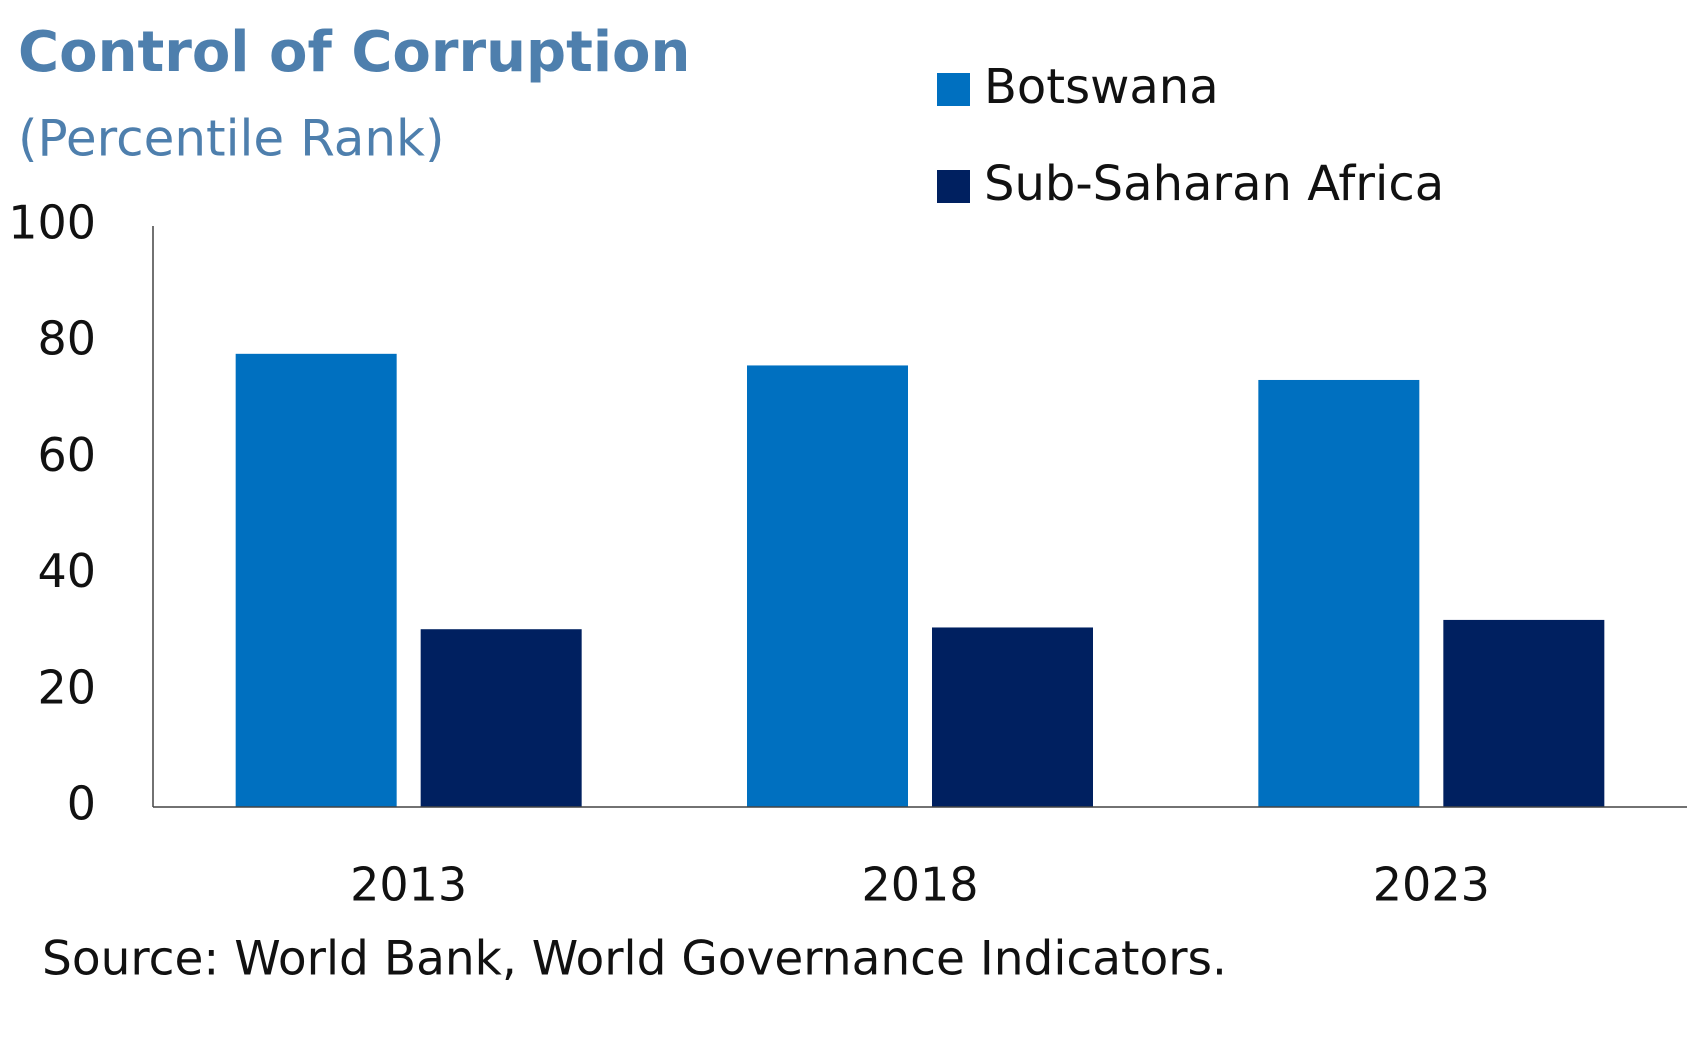 The width and height of the screenshot is (1700, 1037). What do you see at coordinates (66, 571) in the screenshot?
I see `y-tick-label: 40` at bounding box center [66, 571].